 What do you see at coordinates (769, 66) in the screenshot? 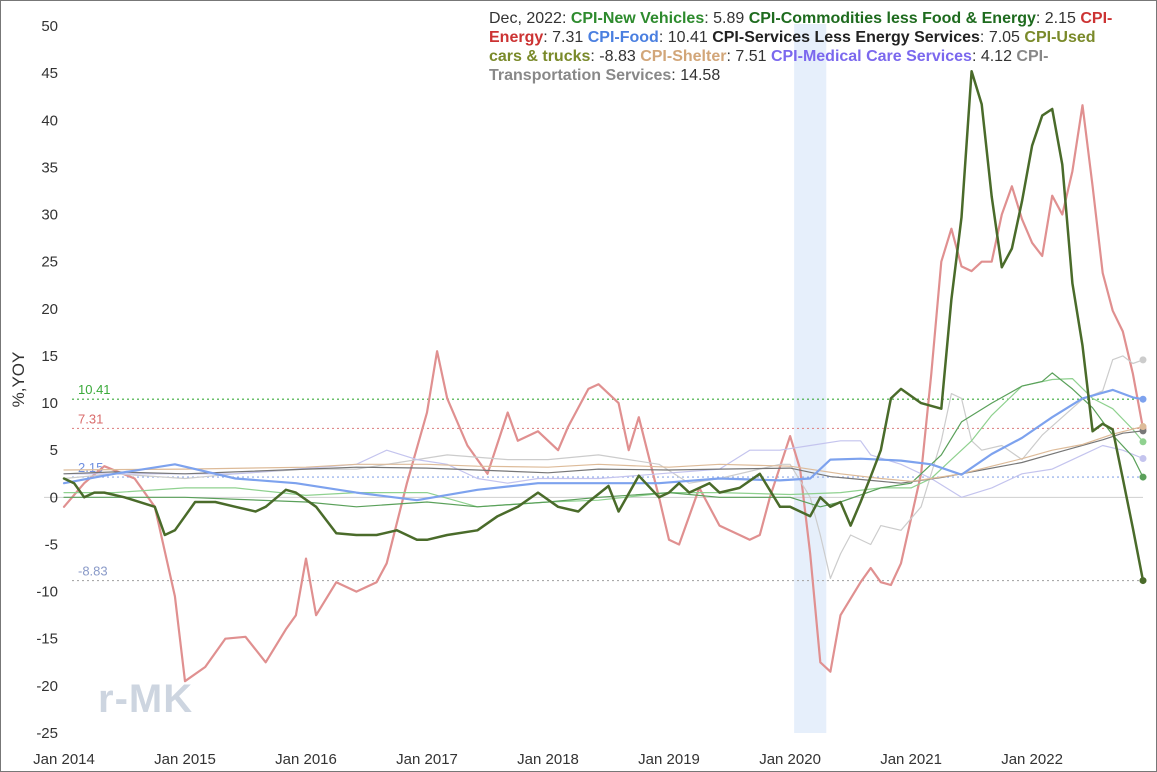
I see `legend-item-label: CPI-Transportation Services` at bounding box center [769, 66].